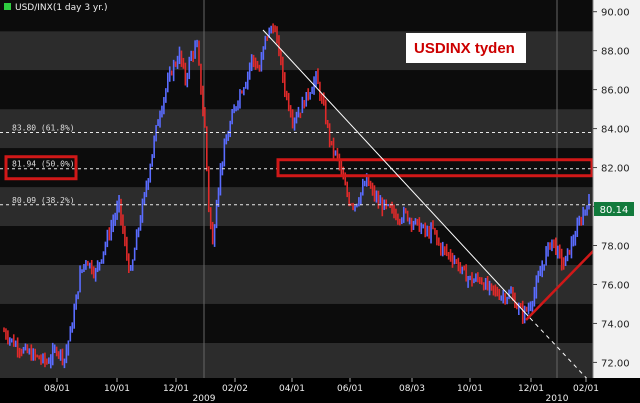 The width and height of the screenshot is (640, 403). What do you see at coordinates (57, 389) in the screenshot?
I see `x-tick-label: 08/01` at bounding box center [57, 389].